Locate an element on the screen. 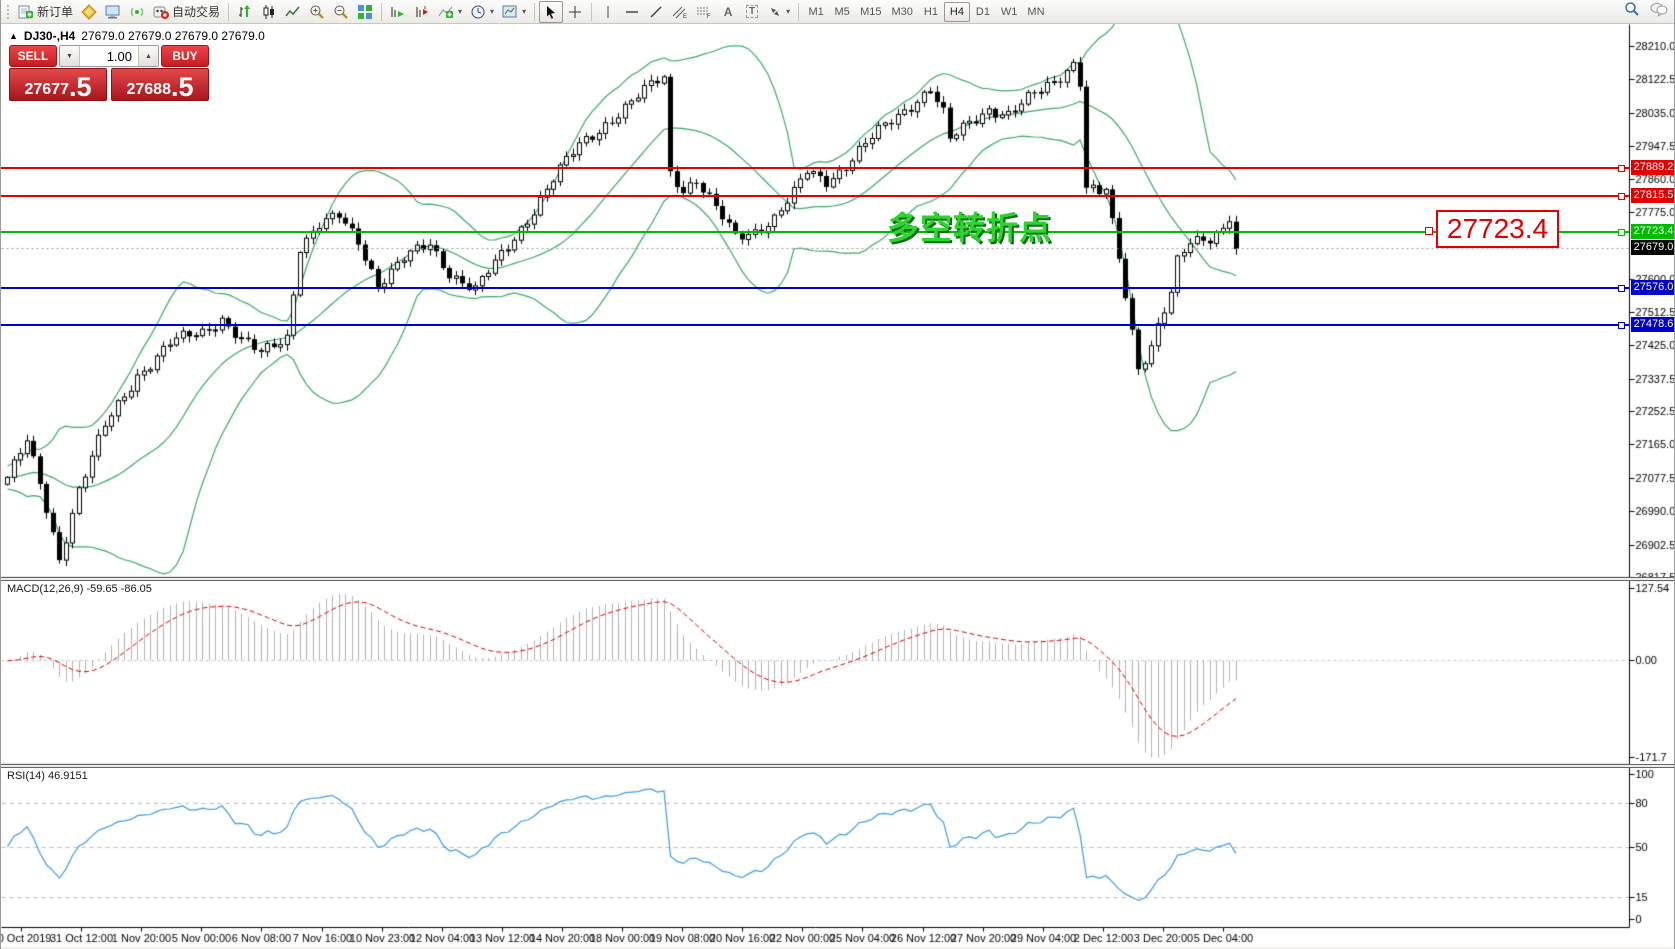 Image resolution: width=1675 pixels, height=949 pixels. zoom-out-icon is located at coordinates (341, 12).